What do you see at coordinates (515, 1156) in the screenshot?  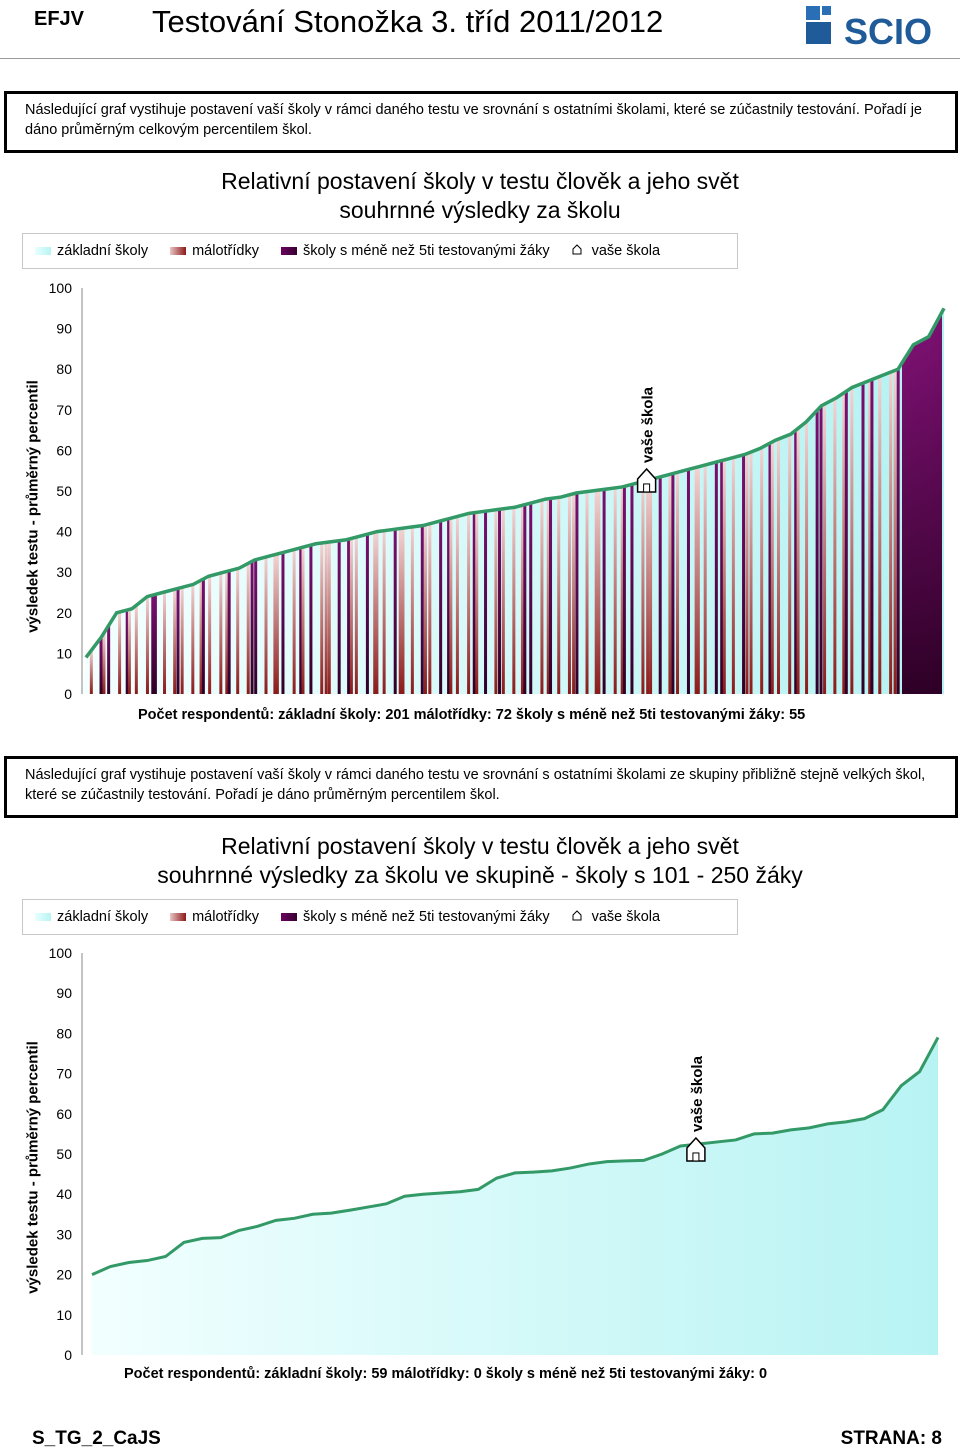 I see `ranking-line` at bounding box center [515, 1156].